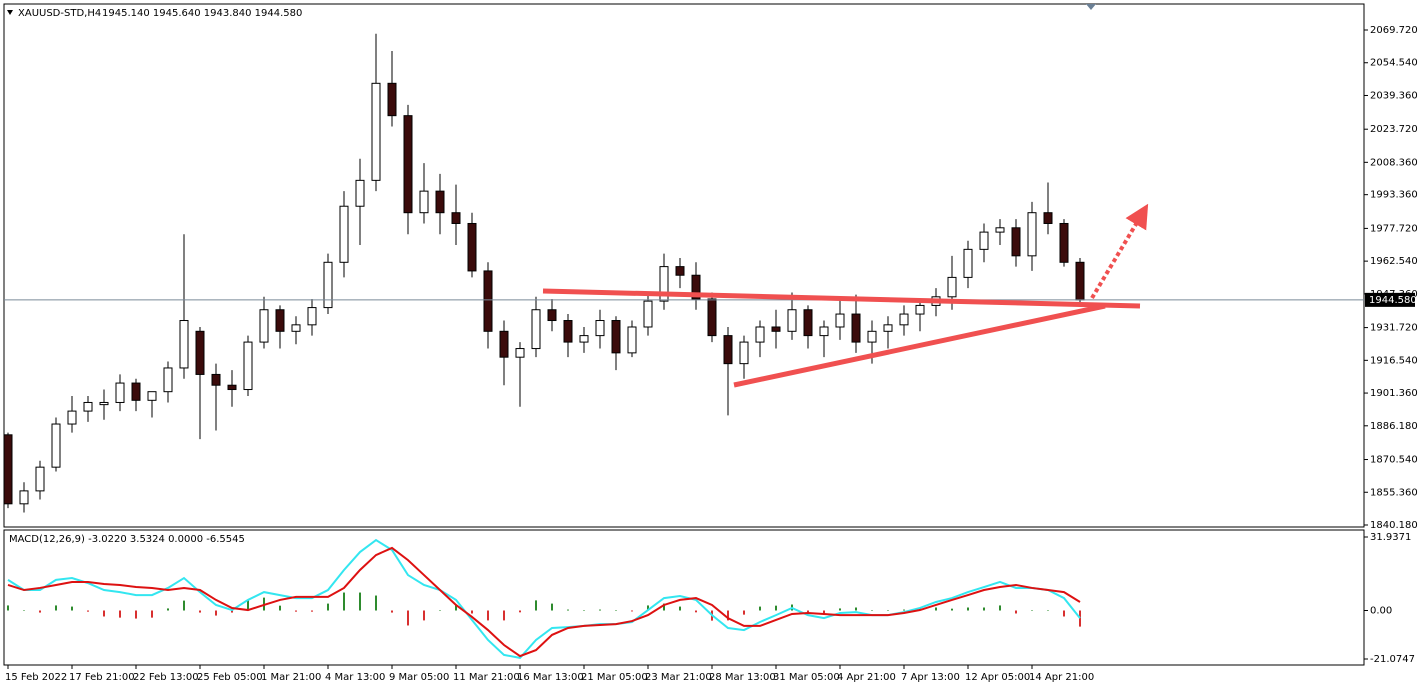  I want to click on y-tick-label: 31.9371, so click(1390, 537).